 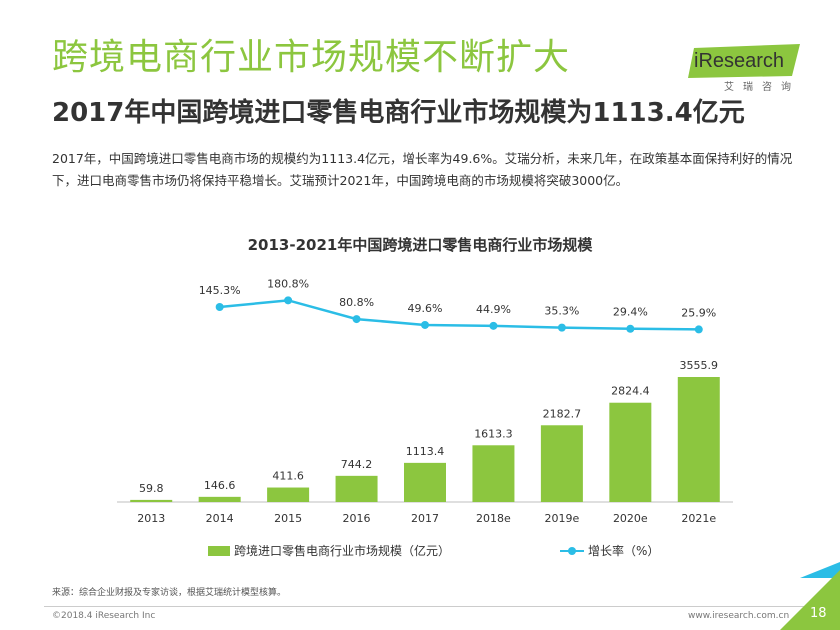 I want to click on chart-title: 2013-2021年中国跨境进口零售电商行业市场规模, so click(x=420, y=245).